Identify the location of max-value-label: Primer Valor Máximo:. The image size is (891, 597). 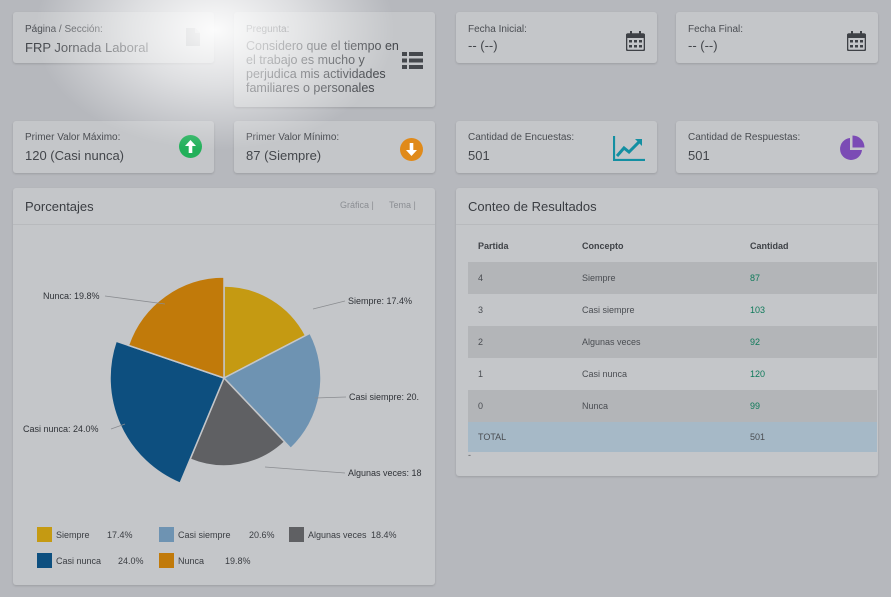
(73, 137).